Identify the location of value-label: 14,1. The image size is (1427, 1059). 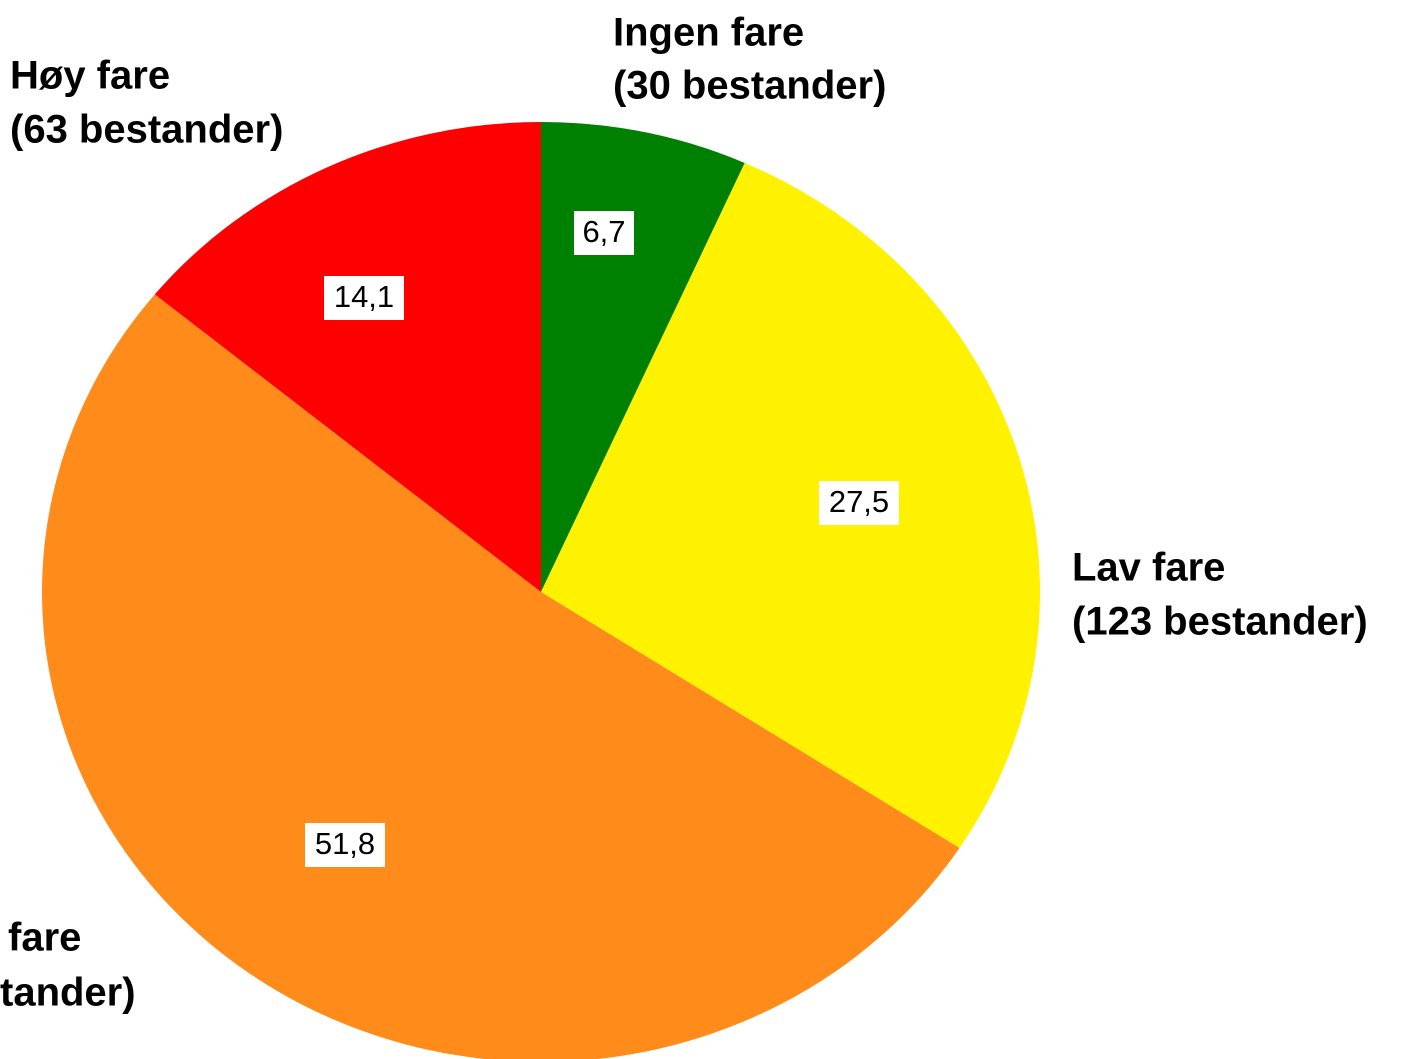
(364, 296).